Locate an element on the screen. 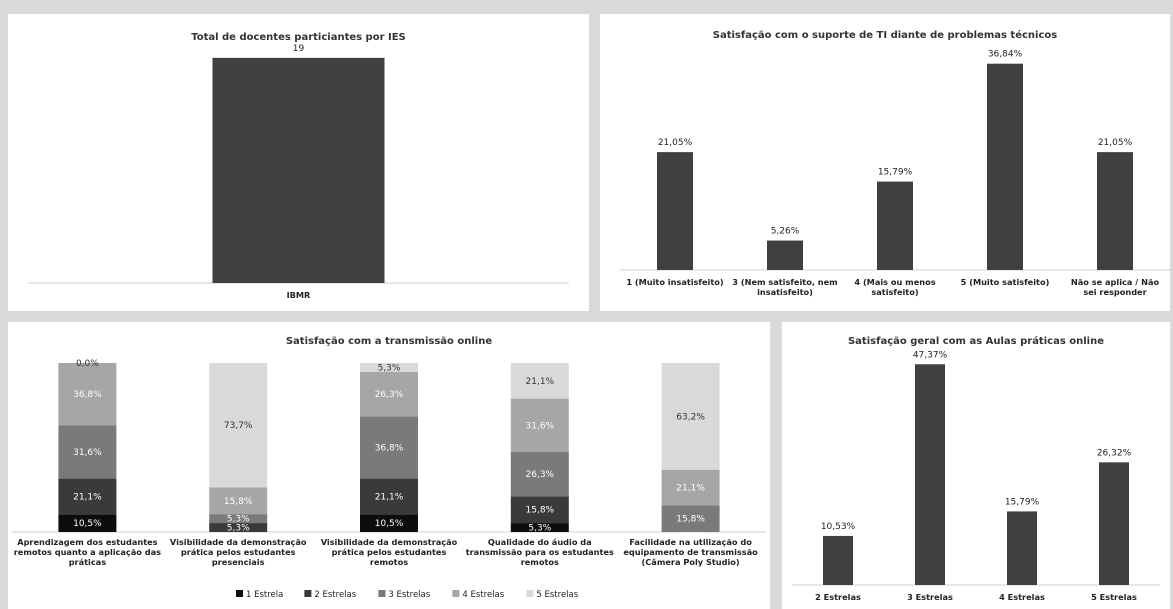 This screenshot has width=1173, height=609. legend-entry: 5 Estrelas is located at coordinates (557, 595).